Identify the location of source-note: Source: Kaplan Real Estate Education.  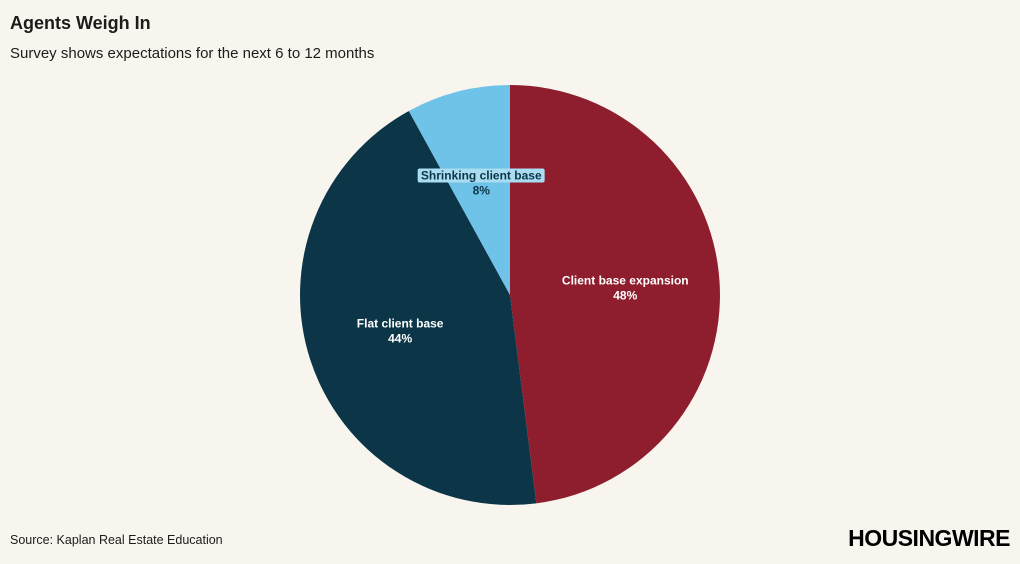
(116, 540).